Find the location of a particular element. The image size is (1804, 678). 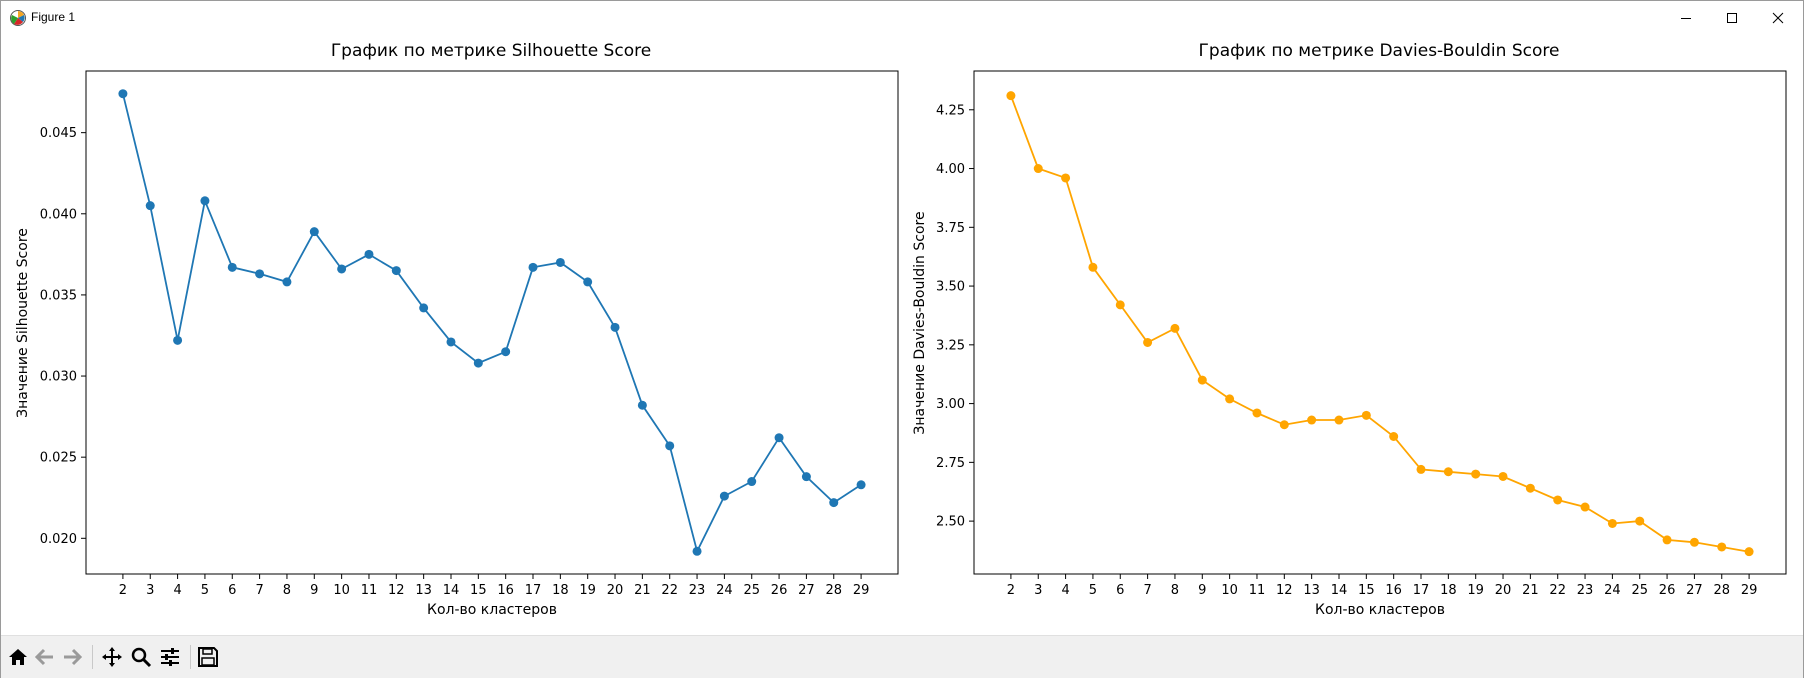

x-tick-label: 13 is located at coordinates (1311, 590).